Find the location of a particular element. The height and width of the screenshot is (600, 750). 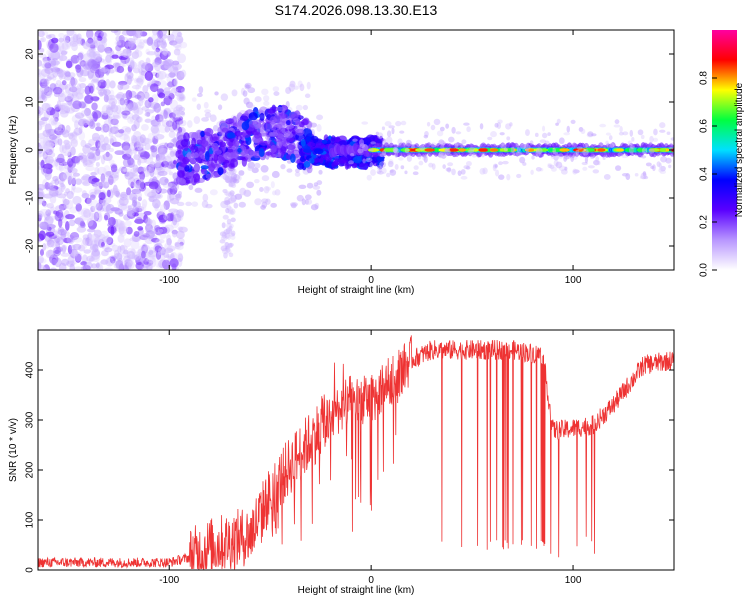

spectrogram-y-tick-label: -20 is located at coordinates (30, 245).